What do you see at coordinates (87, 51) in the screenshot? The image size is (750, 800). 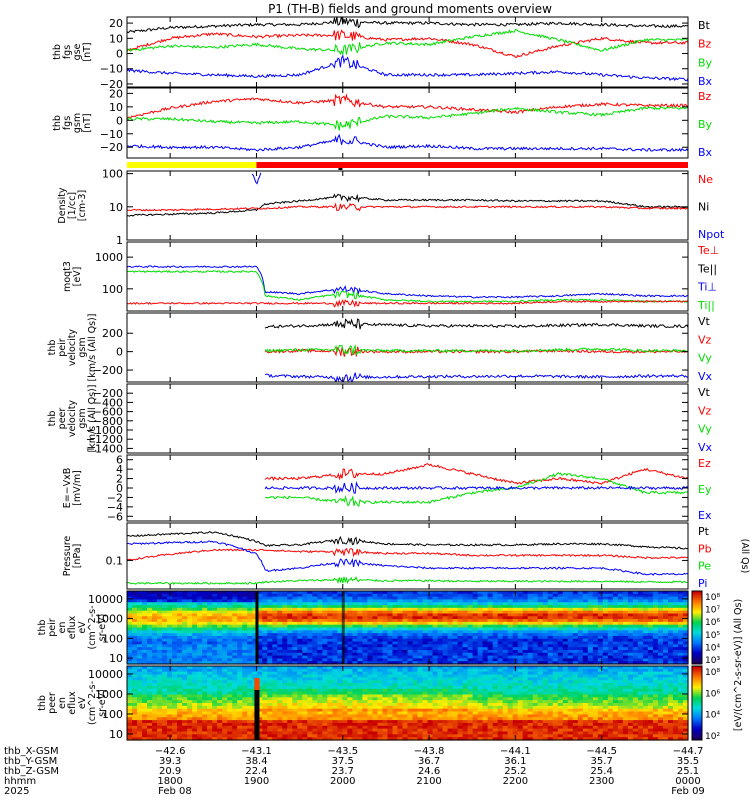 I see `bt-panel-ylabel-line: [nT]` at bounding box center [87, 51].